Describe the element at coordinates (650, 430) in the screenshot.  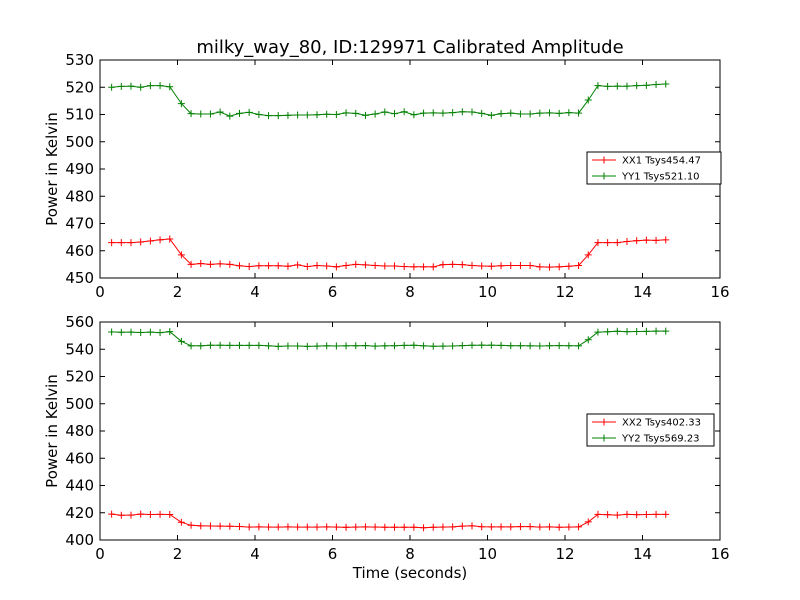
I see `legend: XX2 Tsys402.33 YY2 Tsys569.23` at that location.